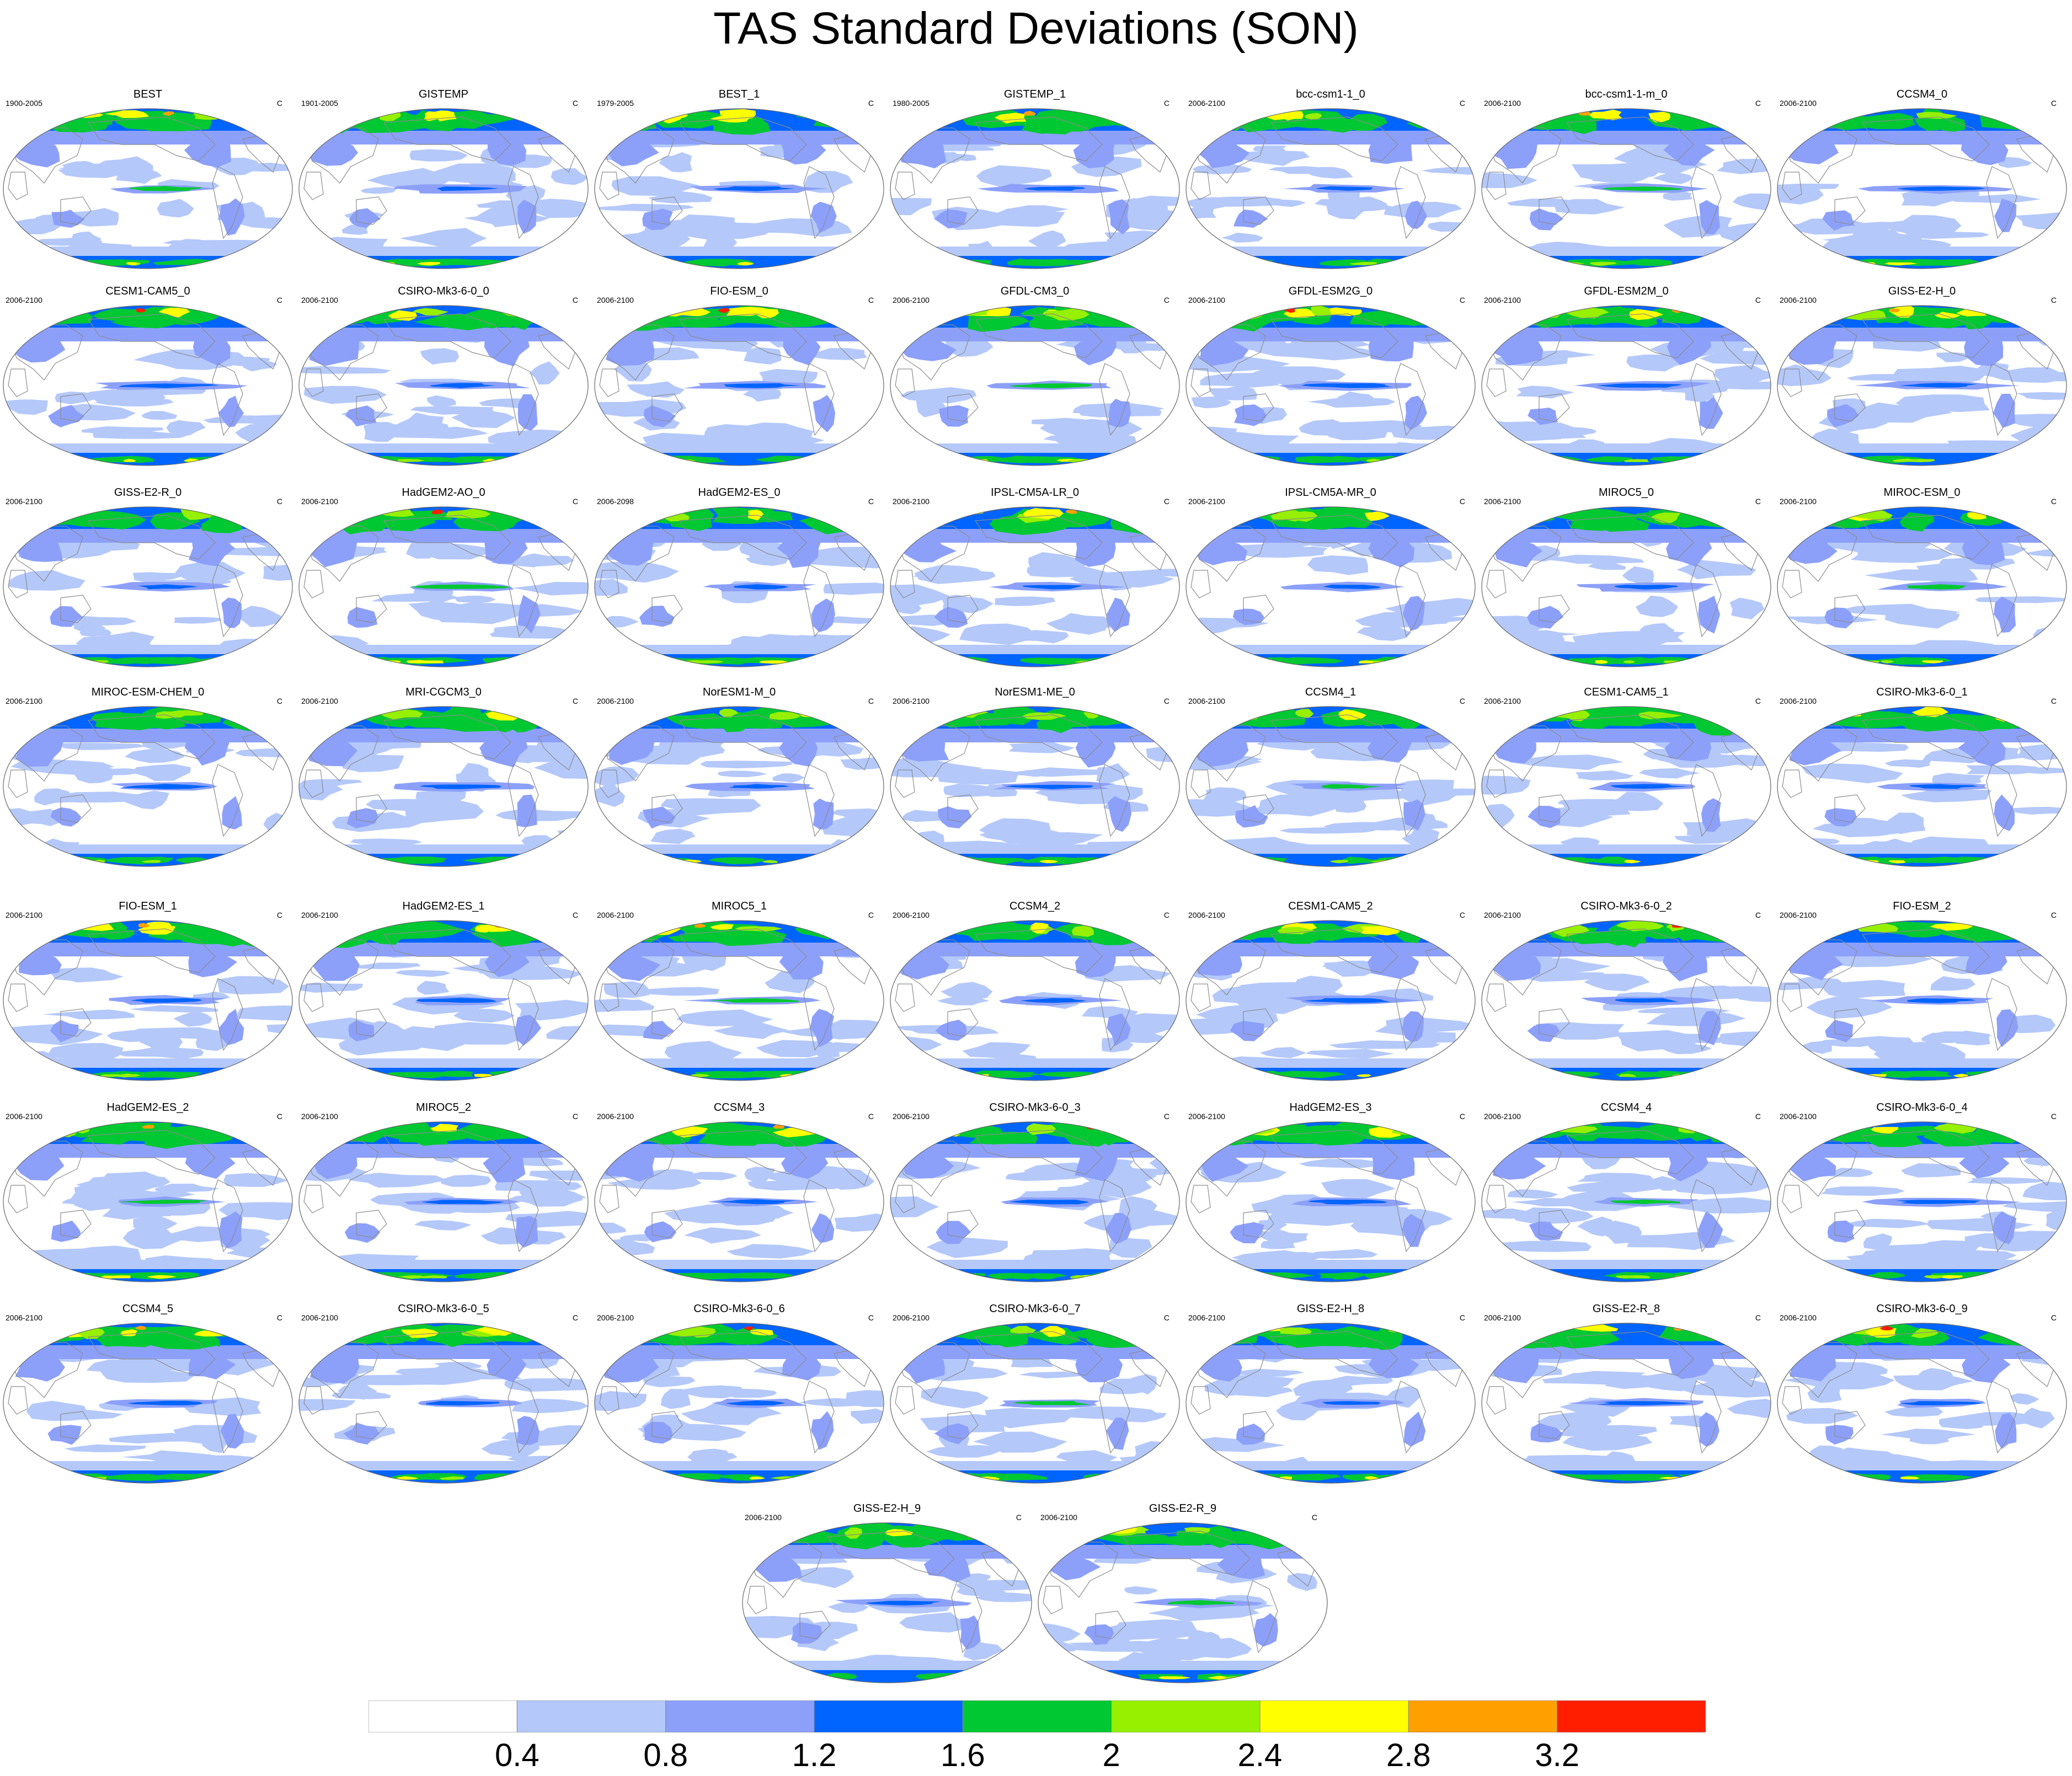 This screenshot has width=2072, height=1776. Describe the element at coordinates (444, 493) in the screenshot. I see `panel-title: HadGEM2-AO_0` at that location.